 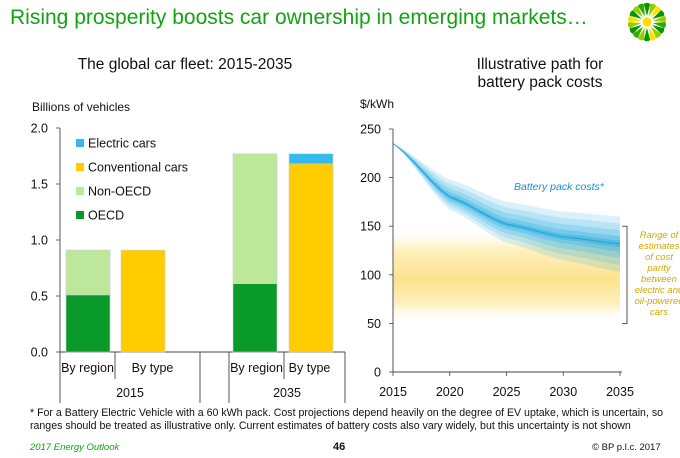 What do you see at coordinates (138, 168) in the screenshot?
I see `legend-label: Conventional cars` at bounding box center [138, 168].